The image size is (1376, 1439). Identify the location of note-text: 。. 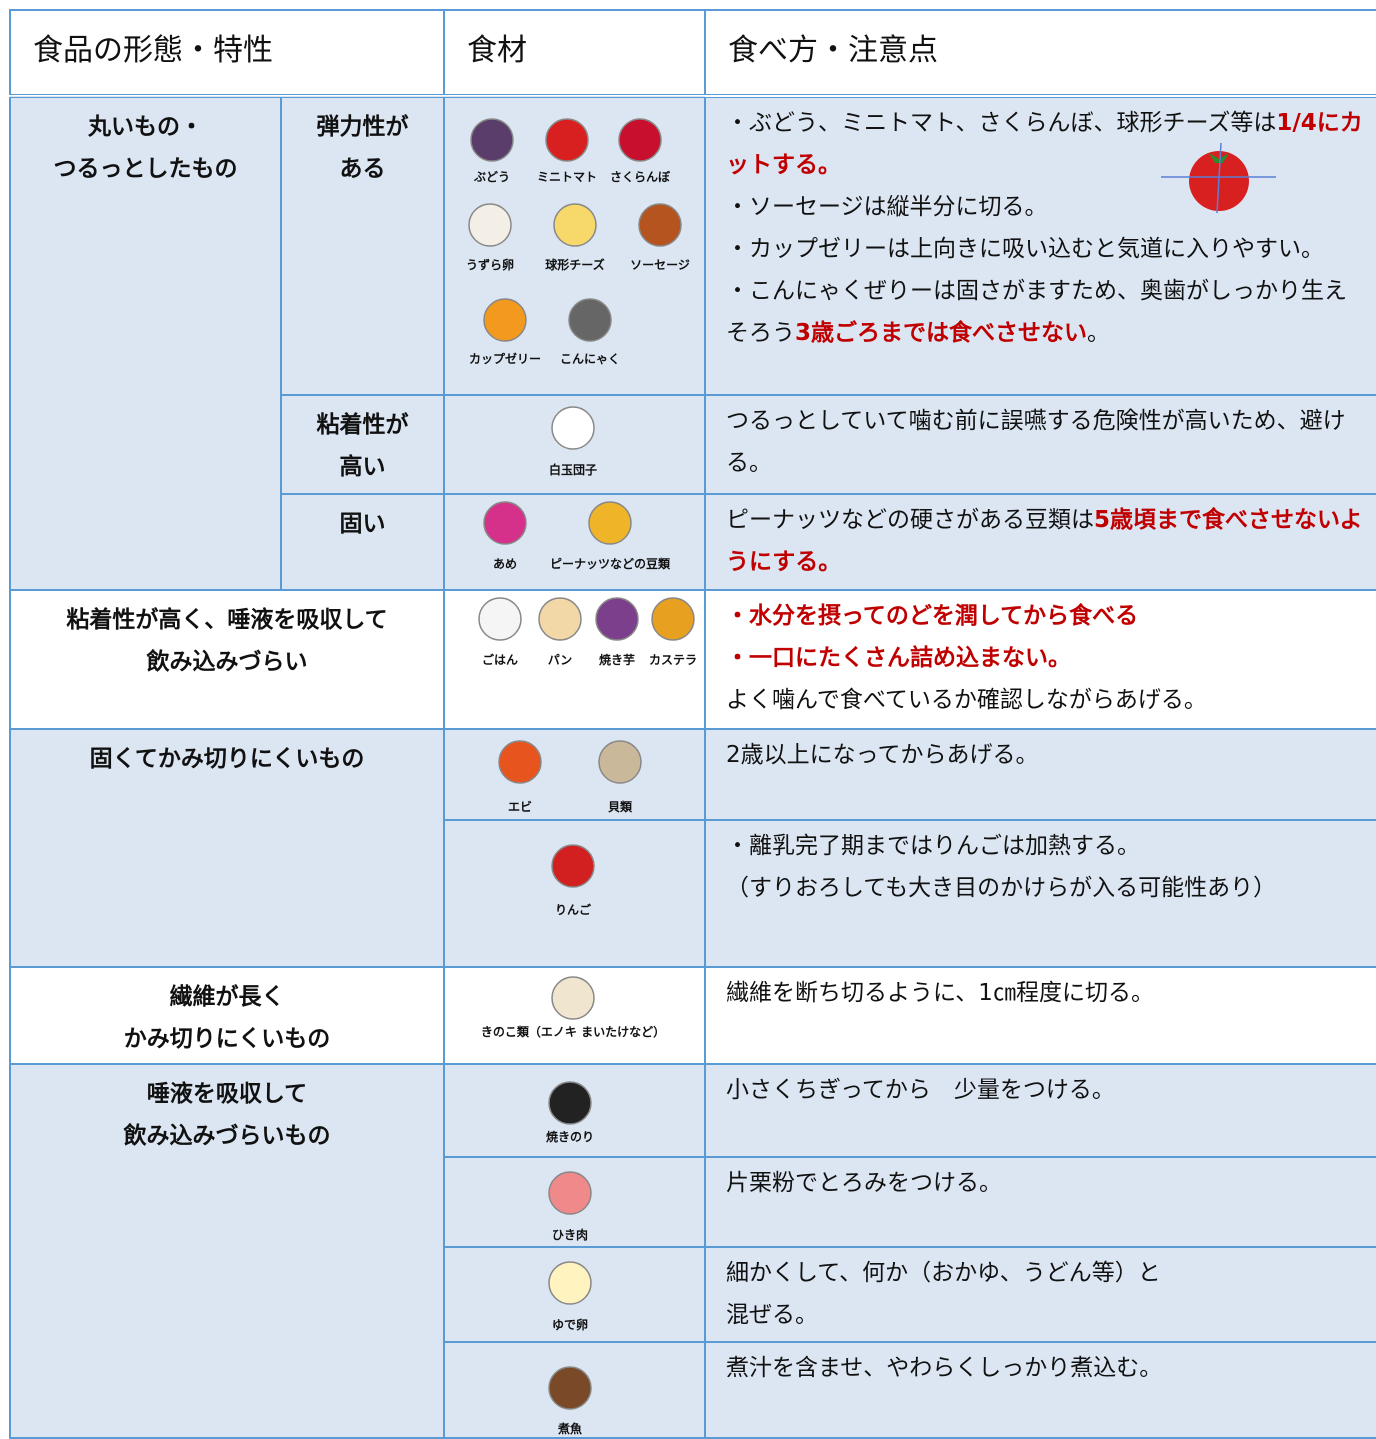
(1099, 333).